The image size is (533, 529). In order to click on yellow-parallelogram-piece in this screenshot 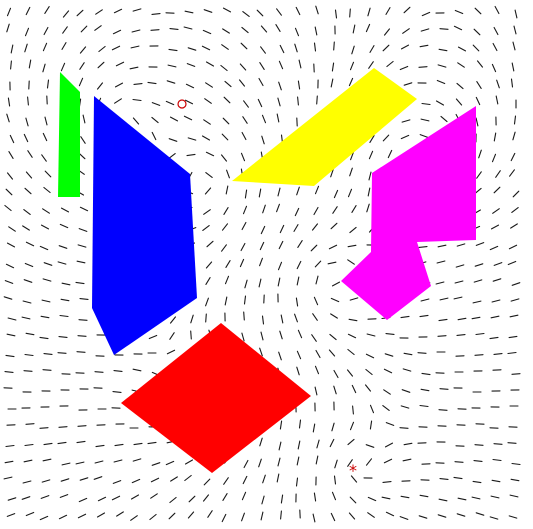, I will do `click(324, 127)`.